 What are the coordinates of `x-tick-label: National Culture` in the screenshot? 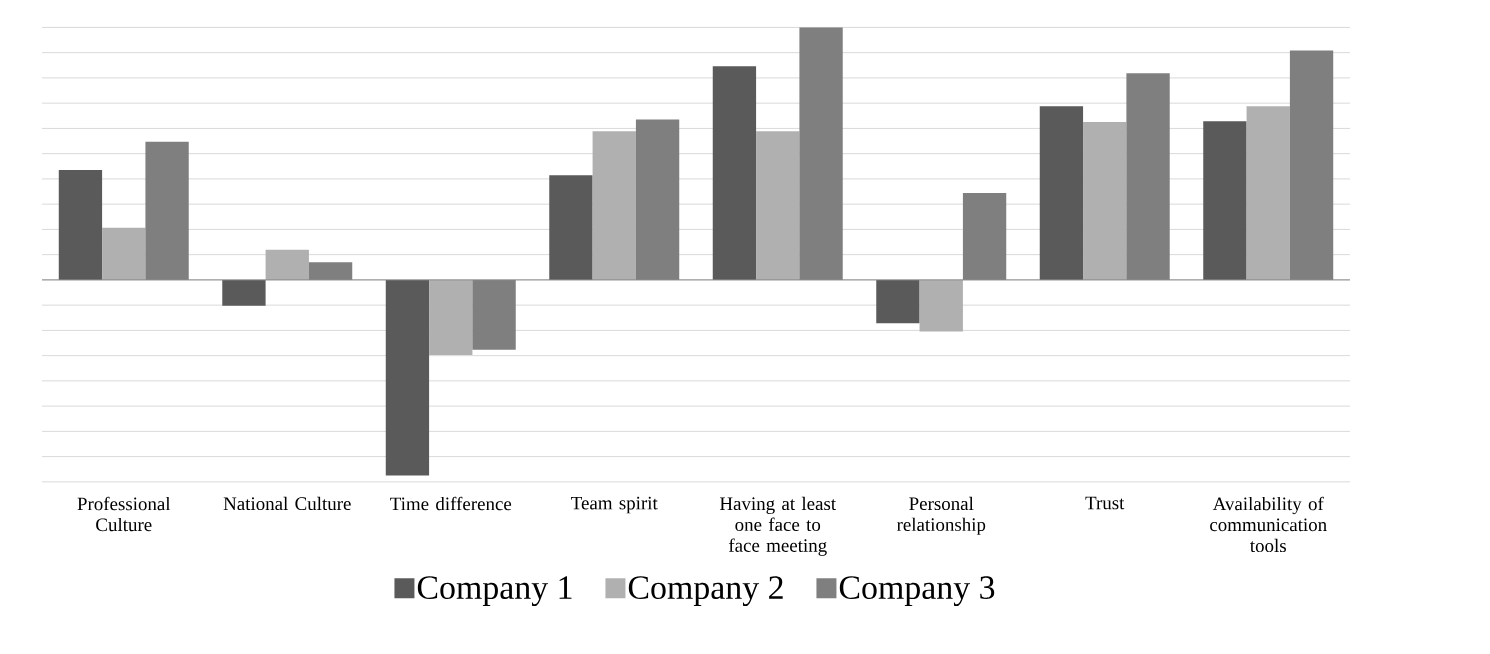 It's located at (287, 503).